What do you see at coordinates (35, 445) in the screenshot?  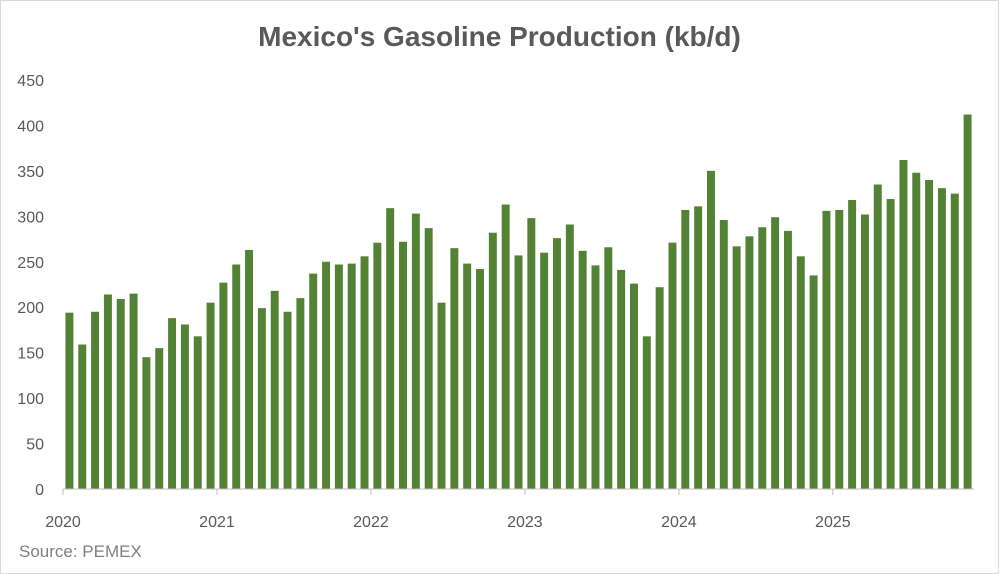 I see `y-tick-label: 50` at bounding box center [35, 445].